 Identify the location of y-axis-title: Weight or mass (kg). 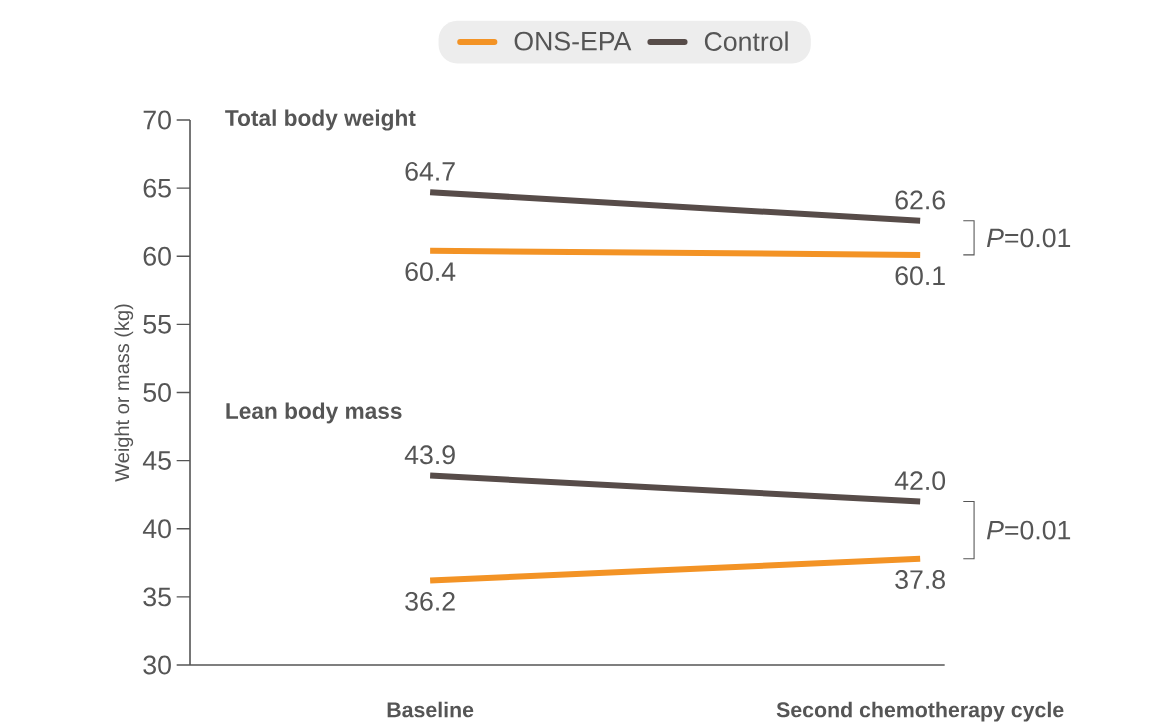
(124, 393).